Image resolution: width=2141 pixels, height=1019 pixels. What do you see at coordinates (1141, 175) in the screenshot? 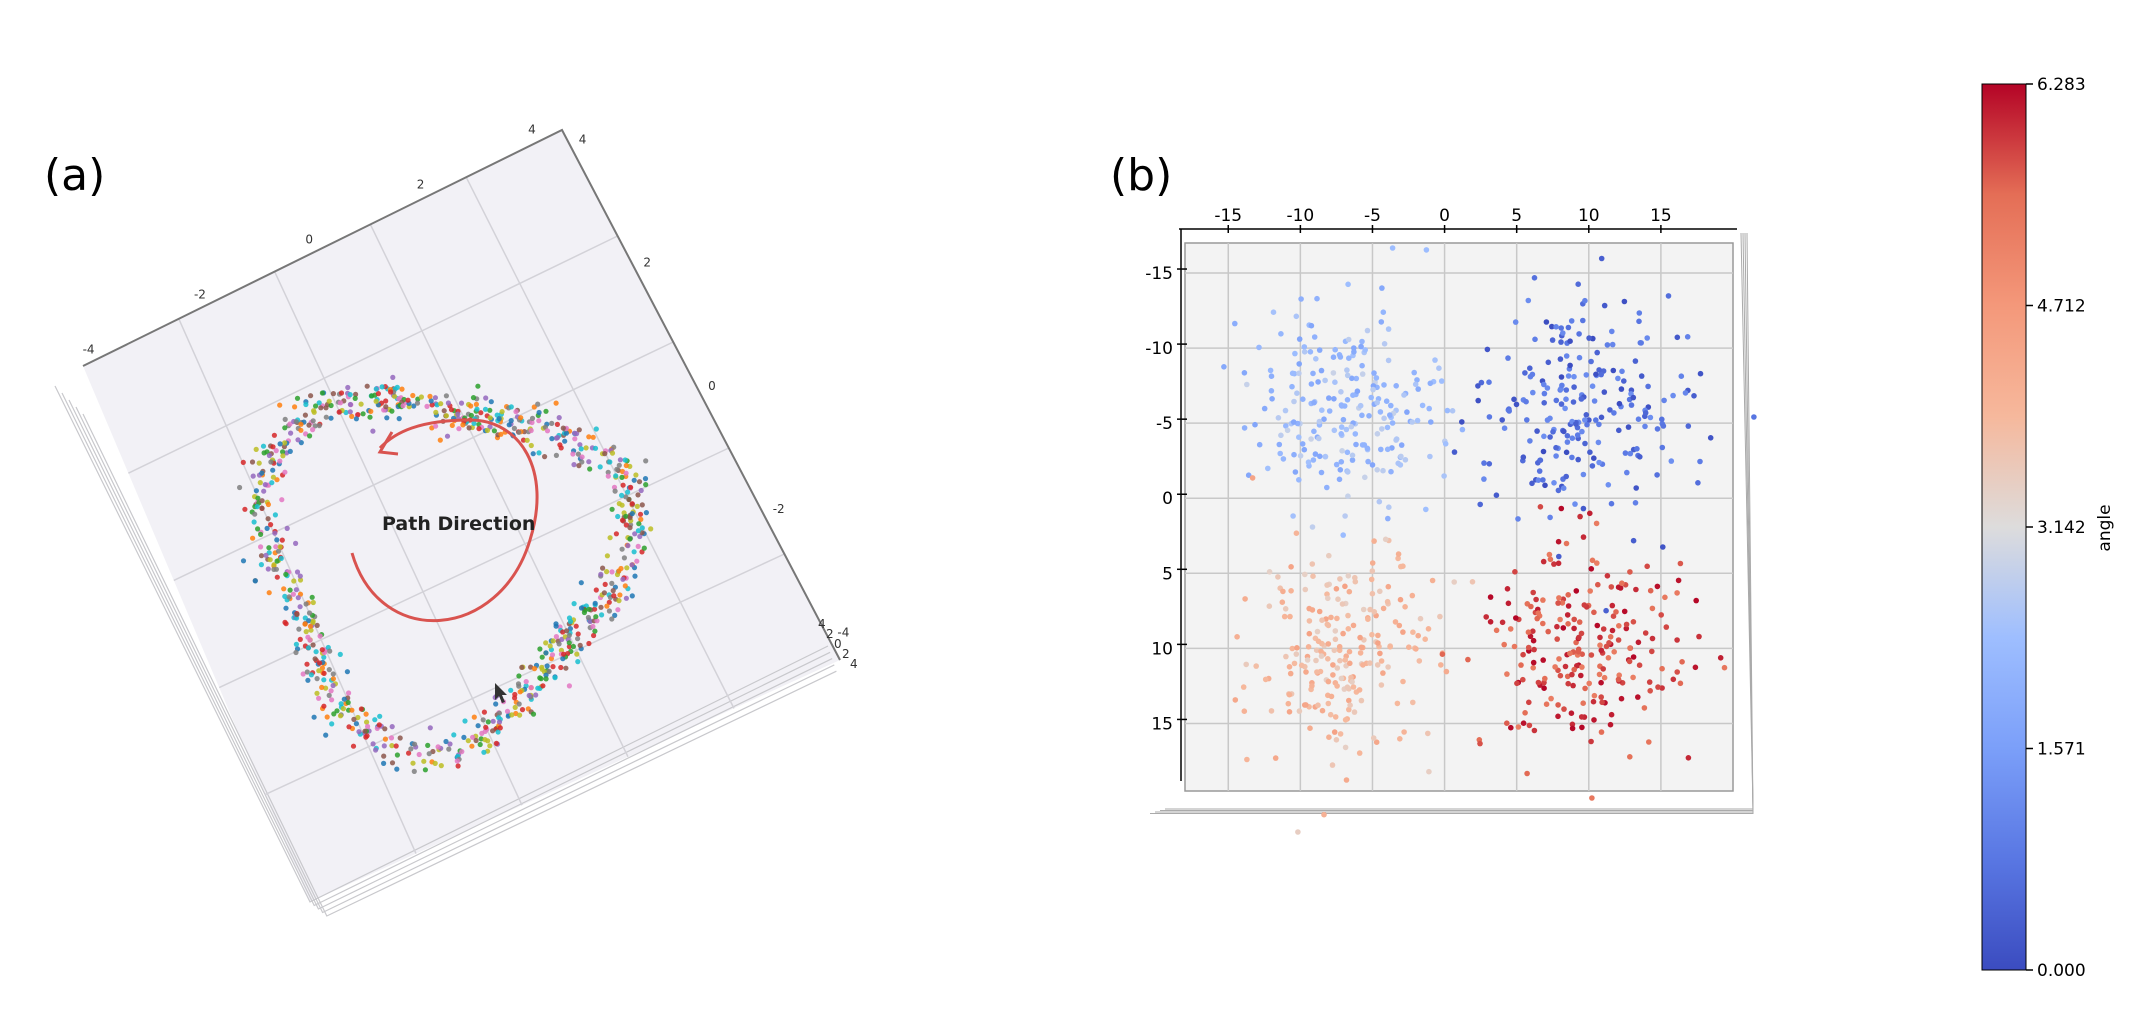
I see `panel-label-b: (b)` at bounding box center [1141, 175].